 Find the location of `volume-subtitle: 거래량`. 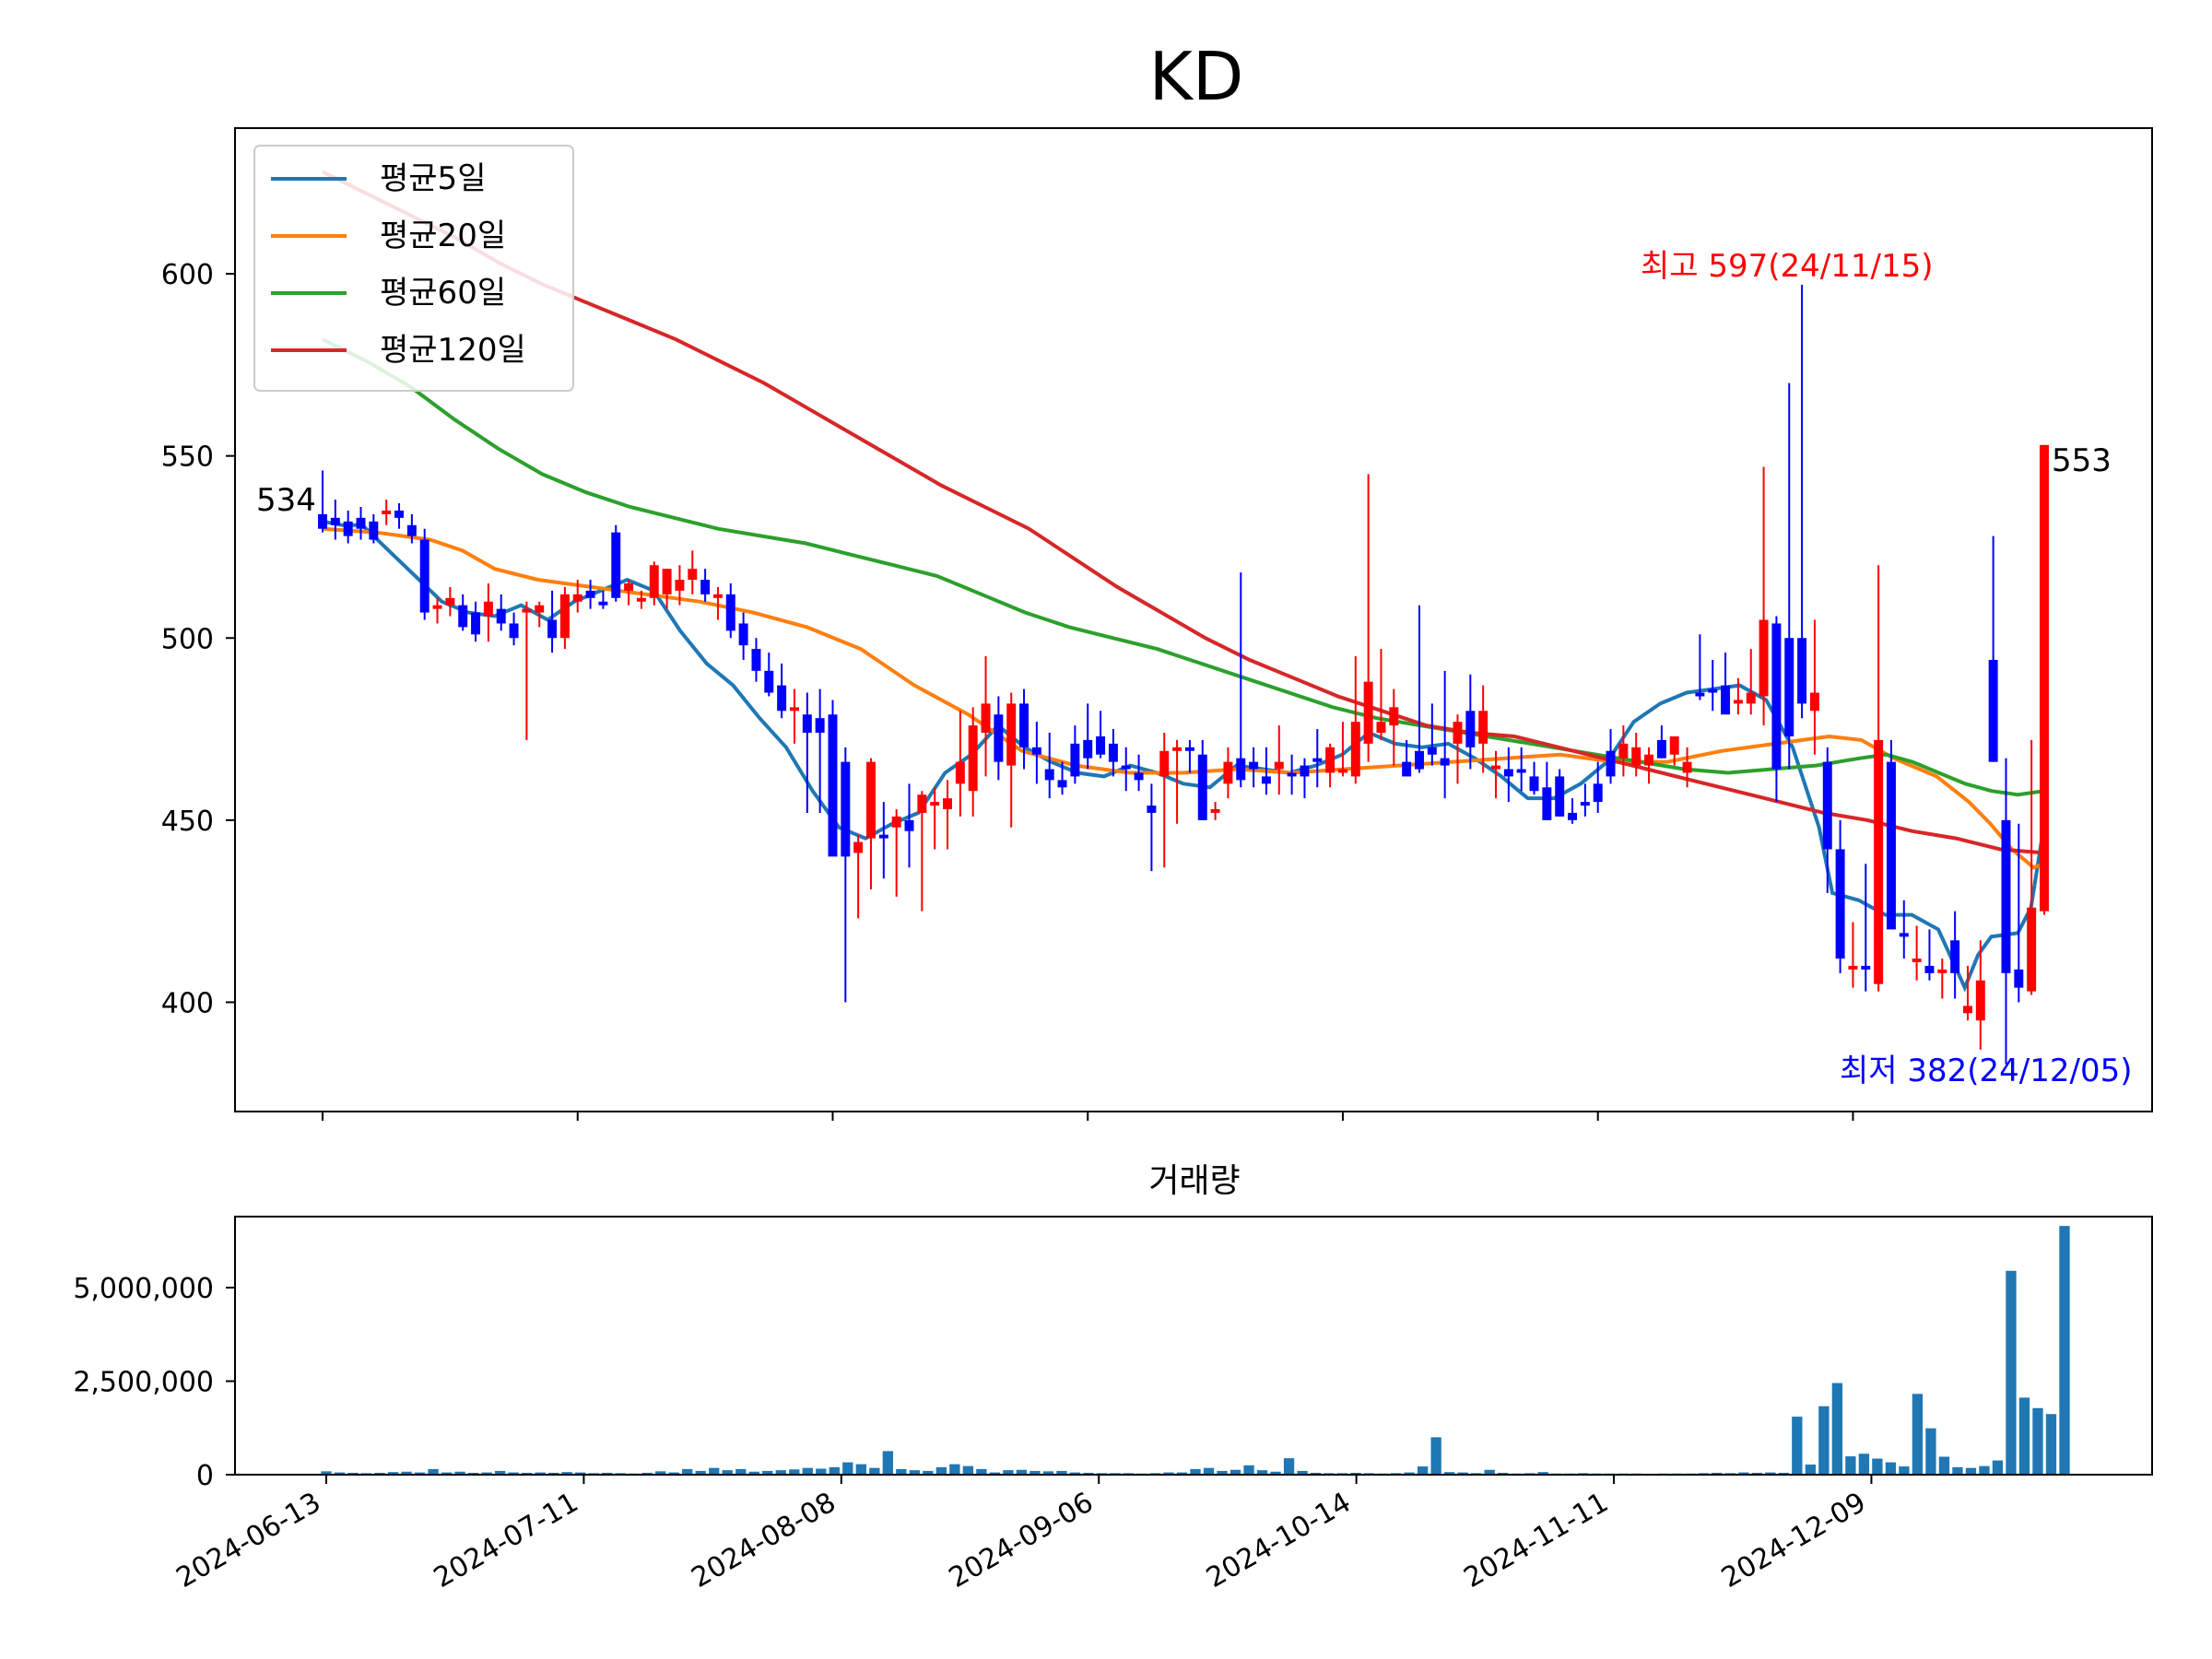

volume-subtitle: 거래량 is located at coordinates (1194, 1181).